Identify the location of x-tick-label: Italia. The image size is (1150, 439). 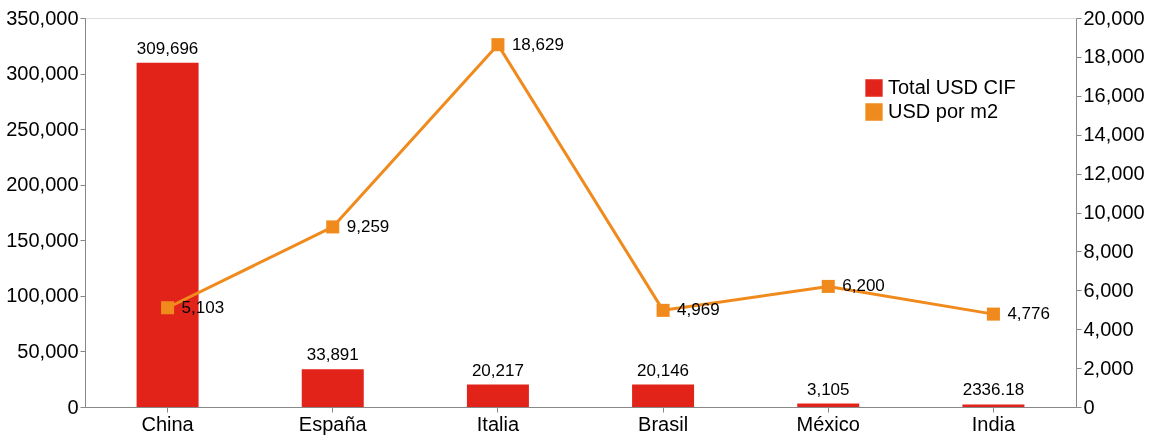
(498, 423).